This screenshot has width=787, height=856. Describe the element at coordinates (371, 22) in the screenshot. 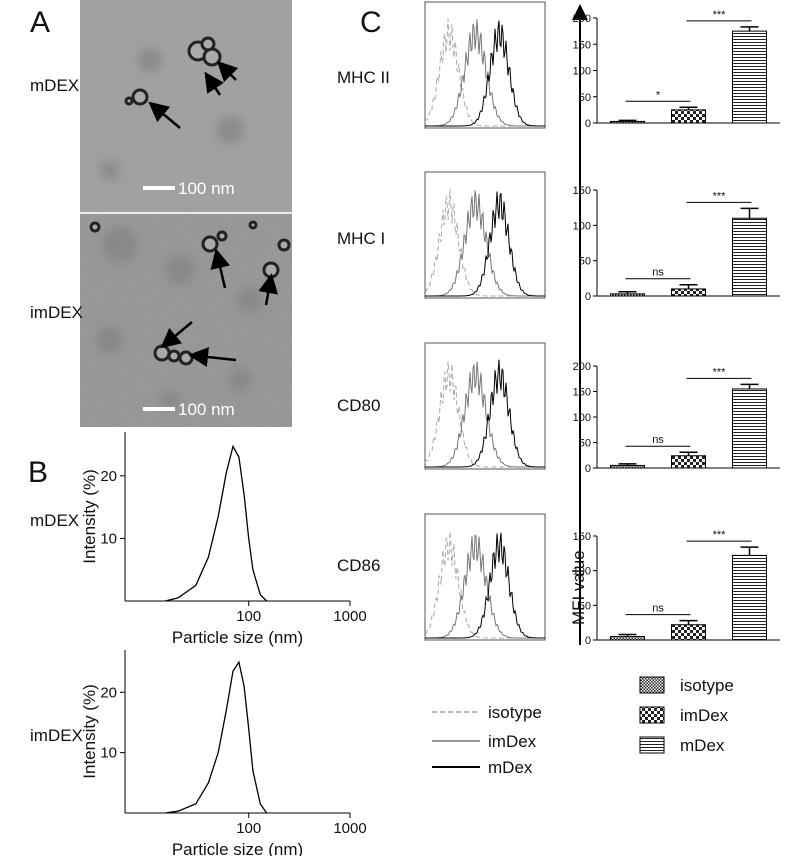

I see `panel-label: C` at that location.